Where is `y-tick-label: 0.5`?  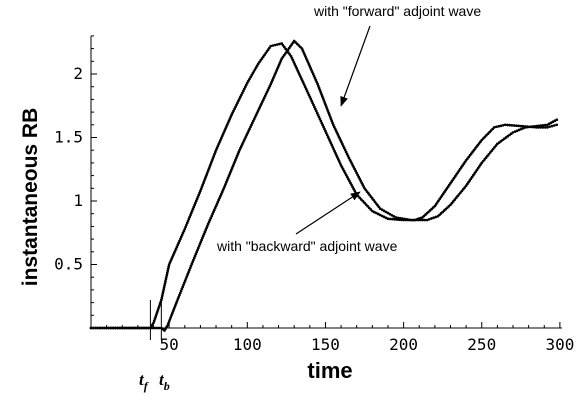 y-tick-label: 0.5 is located at coordinates (68, 264).